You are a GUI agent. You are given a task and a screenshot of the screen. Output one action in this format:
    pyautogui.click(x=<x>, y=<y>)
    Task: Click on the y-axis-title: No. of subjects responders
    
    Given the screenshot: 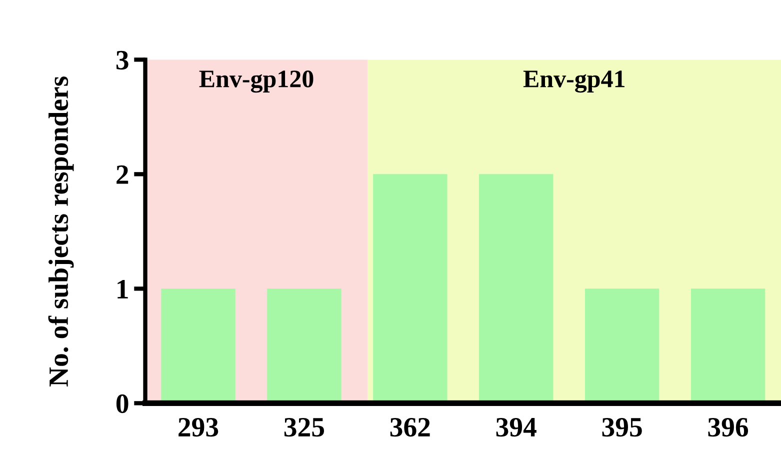 What is the action you would take?
    pyautogui.click(x=61, y=231)
    